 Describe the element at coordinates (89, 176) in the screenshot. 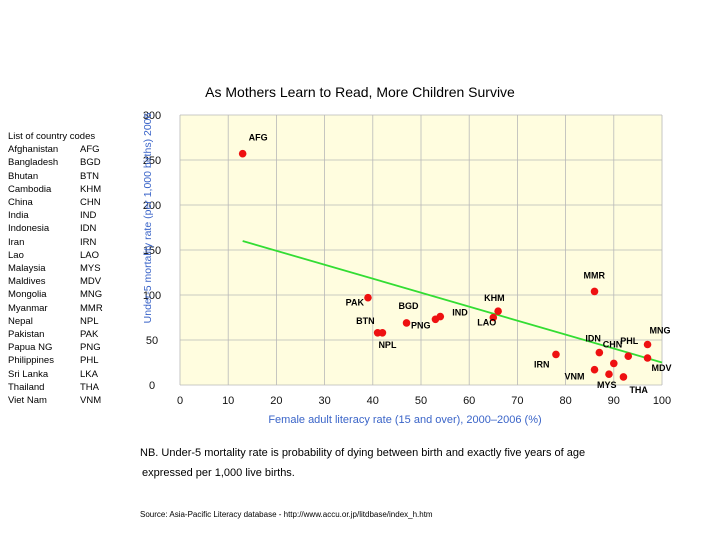

I see `country-code: BTN` at that location.